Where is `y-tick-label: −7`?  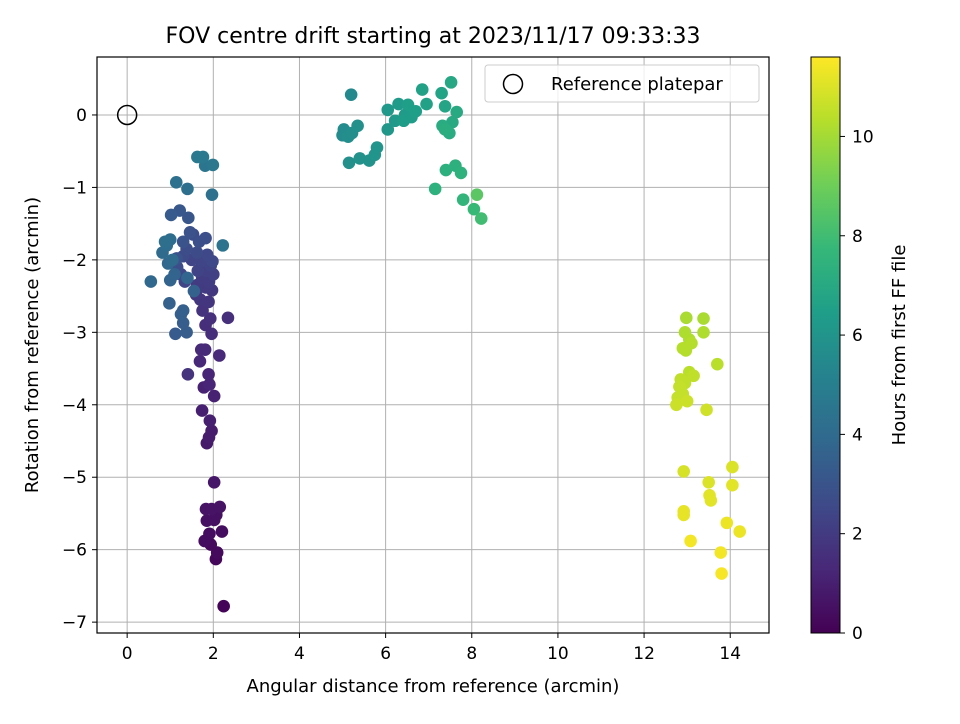
y-tick-label: −7 is located at coordinates (74, 623).